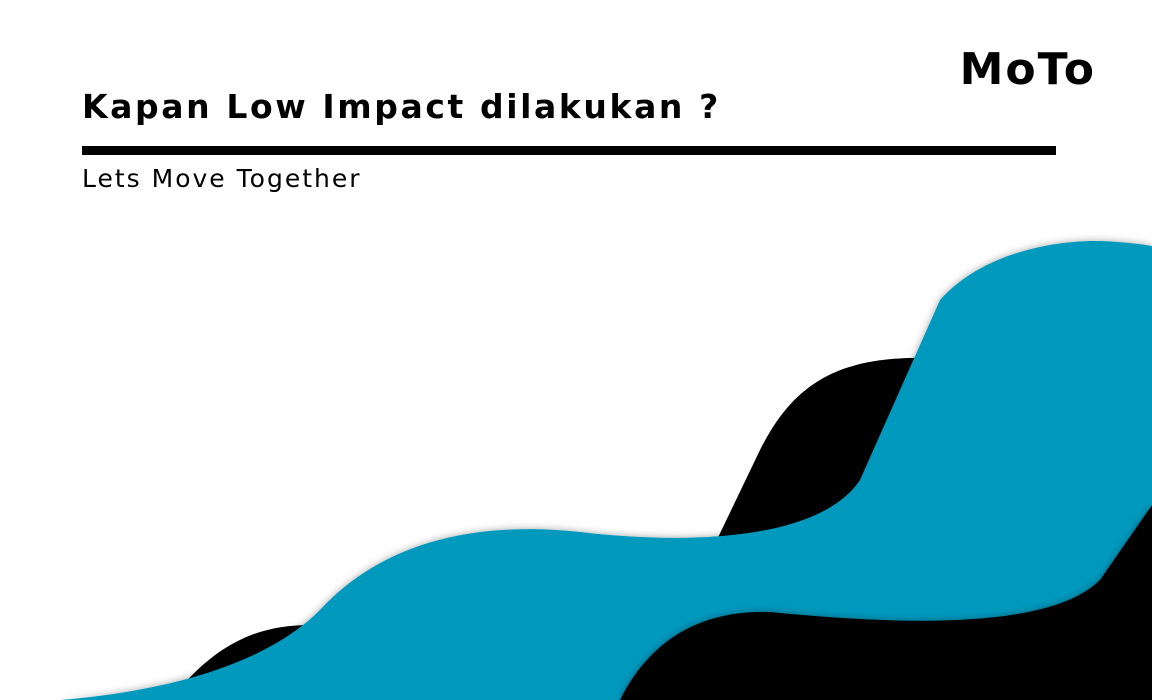 The width and height of the screenshot is (1152, 700). I want to click on black-wave-lower-right, so click(886, 602).